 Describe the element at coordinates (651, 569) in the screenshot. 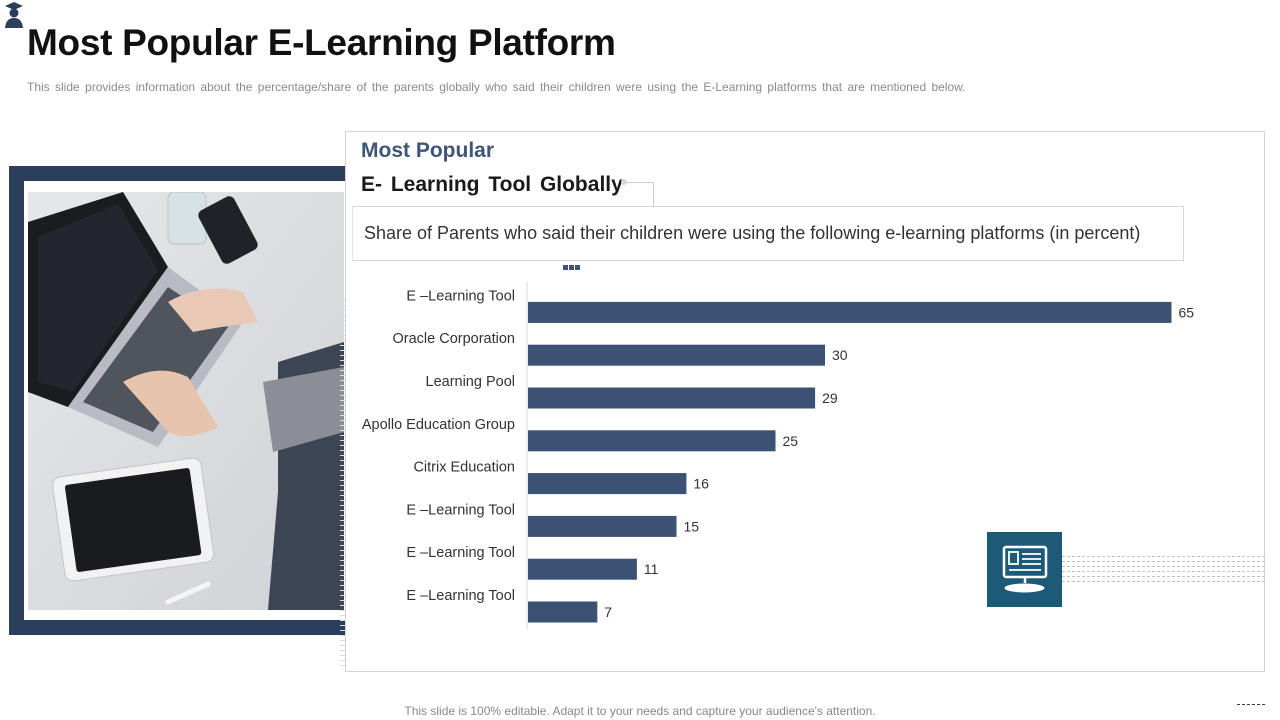

I see `data-label: 11` at that location.